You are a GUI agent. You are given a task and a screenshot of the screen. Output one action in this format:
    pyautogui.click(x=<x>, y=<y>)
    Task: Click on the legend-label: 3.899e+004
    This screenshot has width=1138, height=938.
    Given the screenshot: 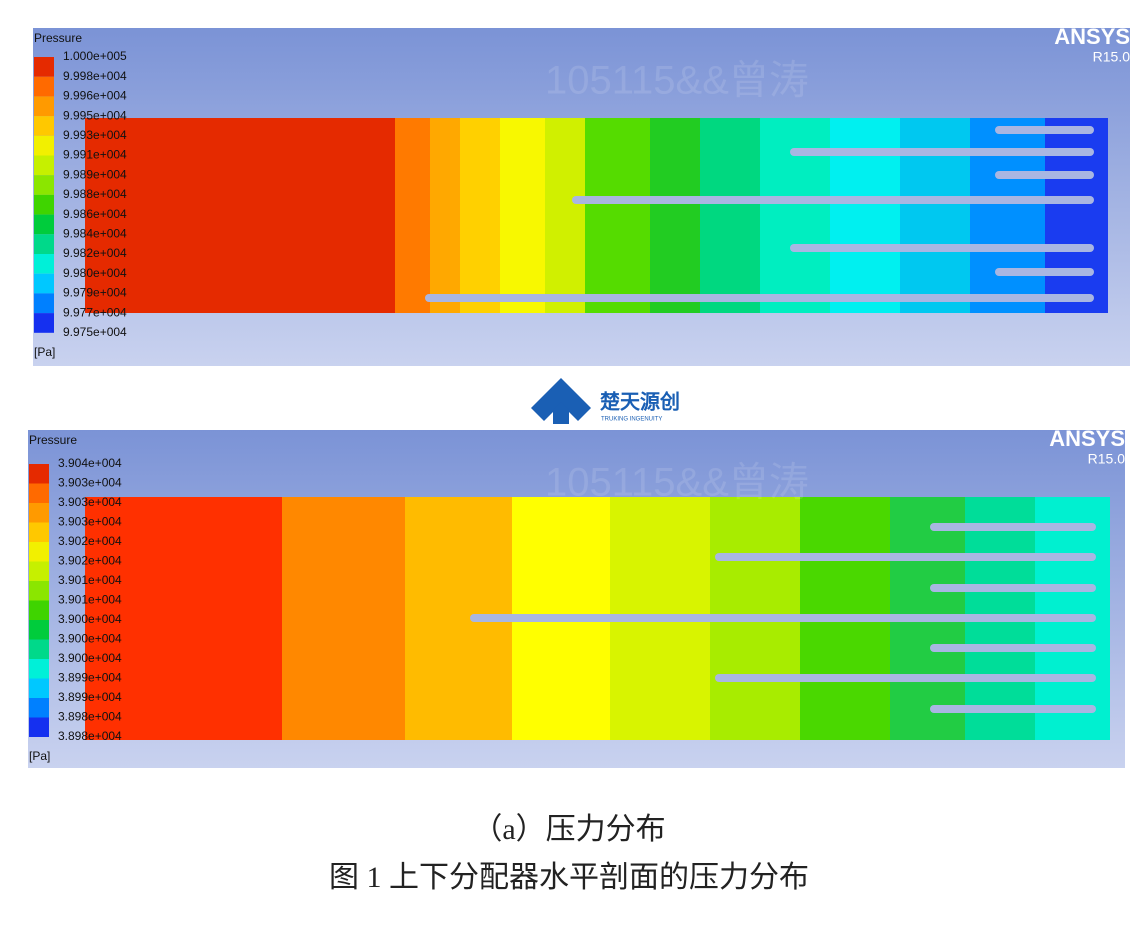 What is the action you would take?
    pyautogui.click(x=90, y=678)
    